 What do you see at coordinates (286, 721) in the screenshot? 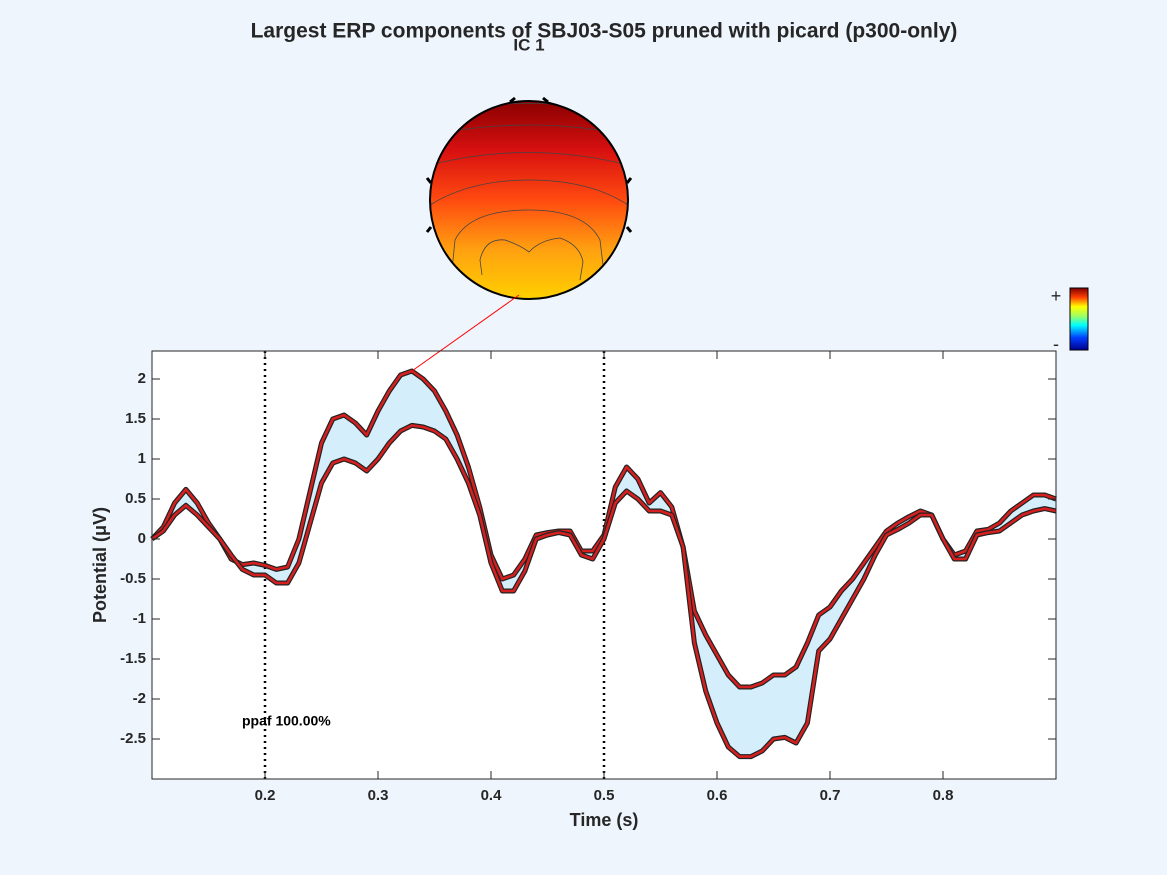
I see `annotation: ppaf 100.00%` at bounding box center [286, 721].